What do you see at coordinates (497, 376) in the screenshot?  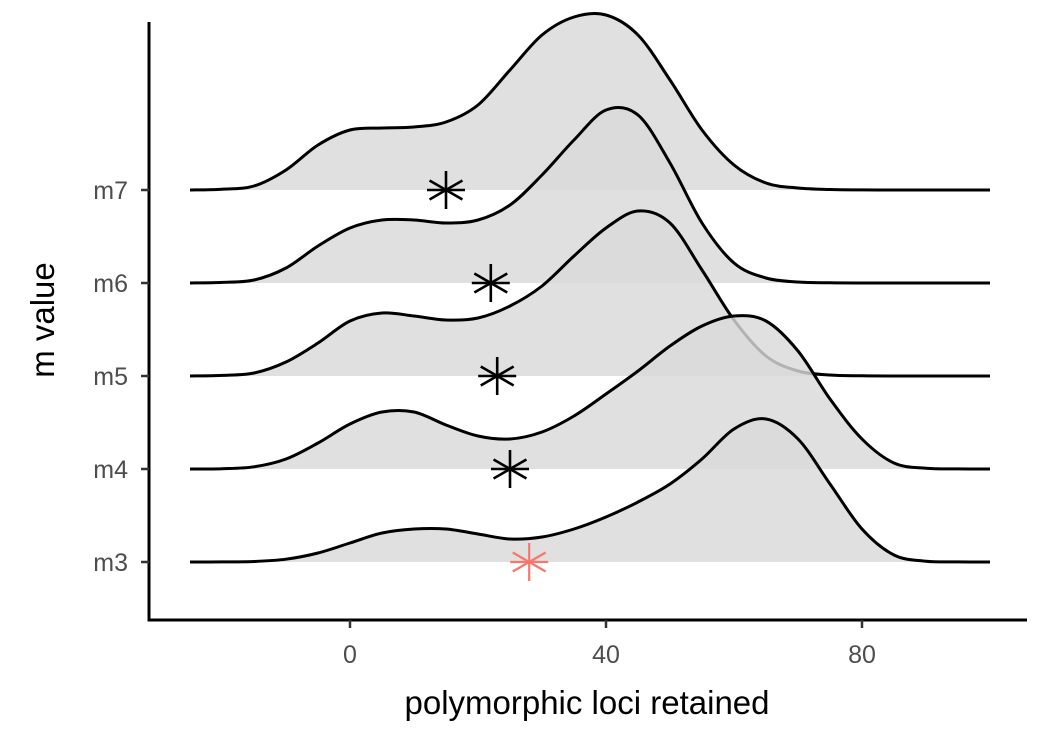 I see `marker-m5` at bounding box center [497, 376].